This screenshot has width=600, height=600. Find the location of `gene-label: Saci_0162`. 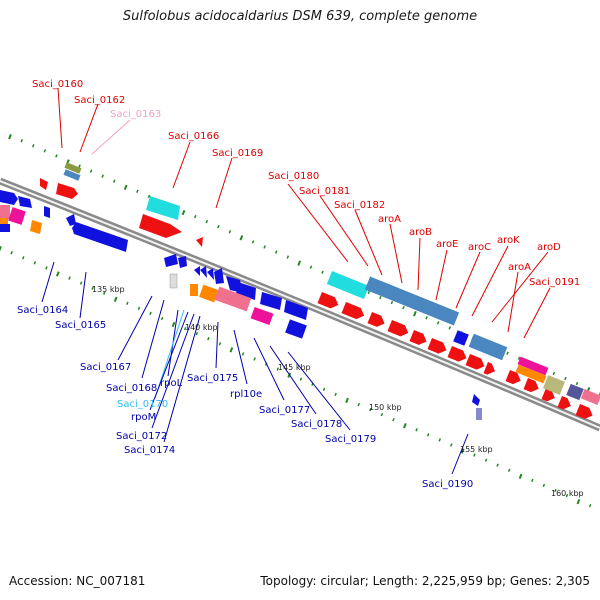

gene-label: Saci_0162 is located at coordinates (99, 100).